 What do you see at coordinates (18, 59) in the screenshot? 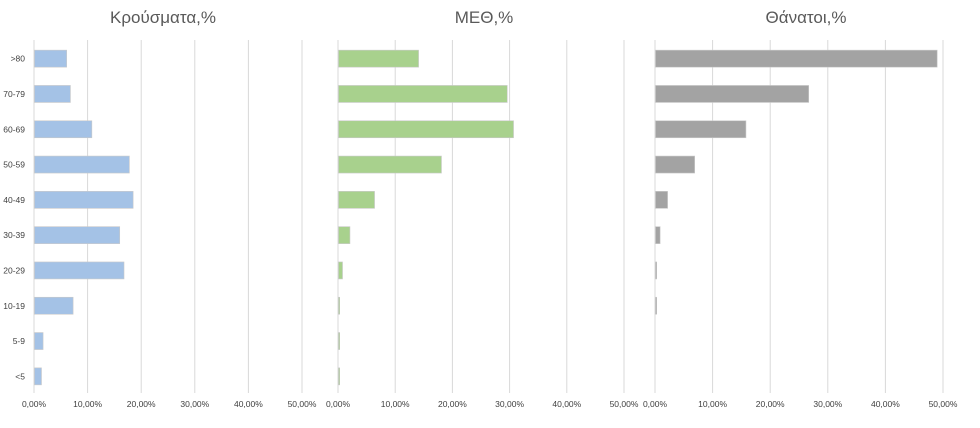
I see `y-tick-label: >80` at bounding box center [18, 59].